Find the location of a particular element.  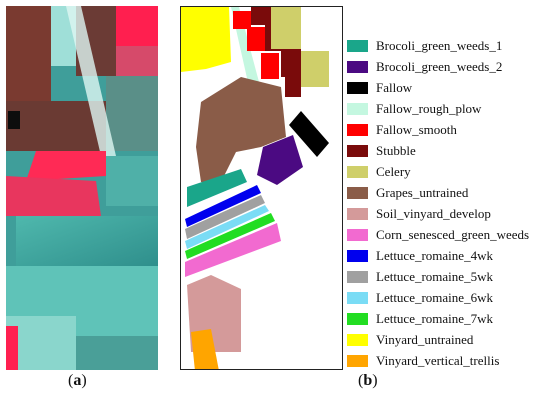

legend-item: Lettuce_romaine_7wk is located at coordinates (420, 319).